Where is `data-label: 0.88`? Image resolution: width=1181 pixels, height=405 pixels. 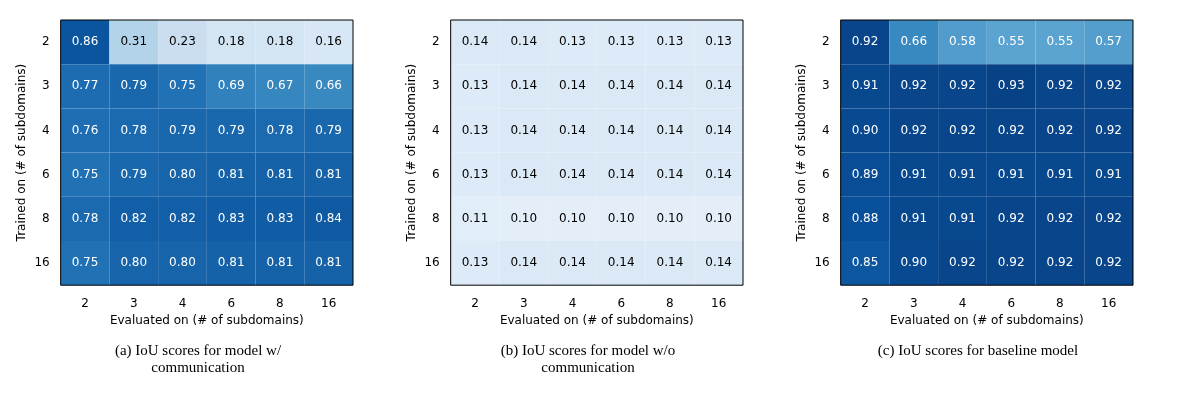 data-label: 0.88 is located at coordinates (865, 218).